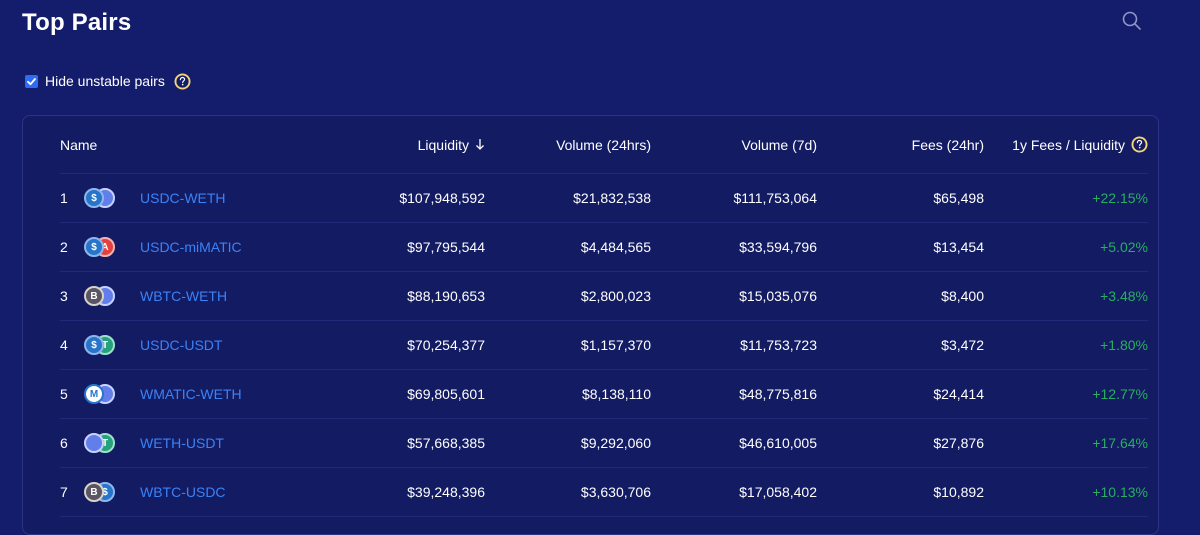  I want to click on volume-7d-cell: $46,610,005, so click(778, 443).